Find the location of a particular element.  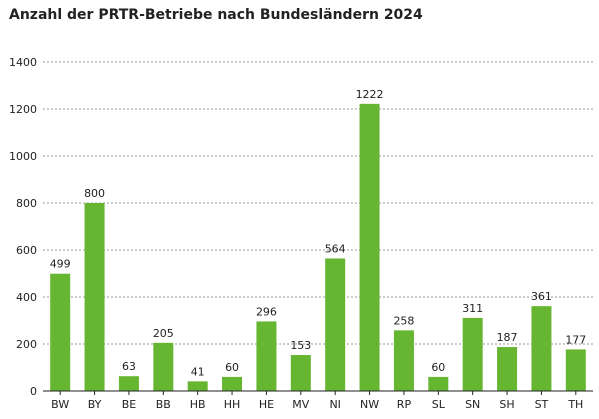

bar-st is located at coordinates (541, 348).